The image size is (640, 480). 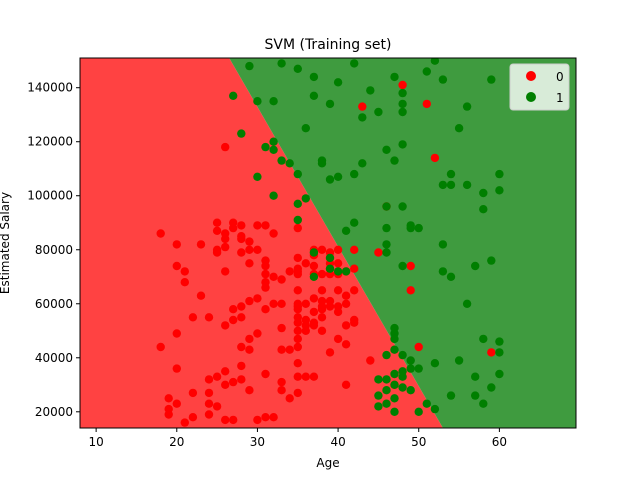 I want to click on y-tick-label: 40000, so click(x=54, y=358).